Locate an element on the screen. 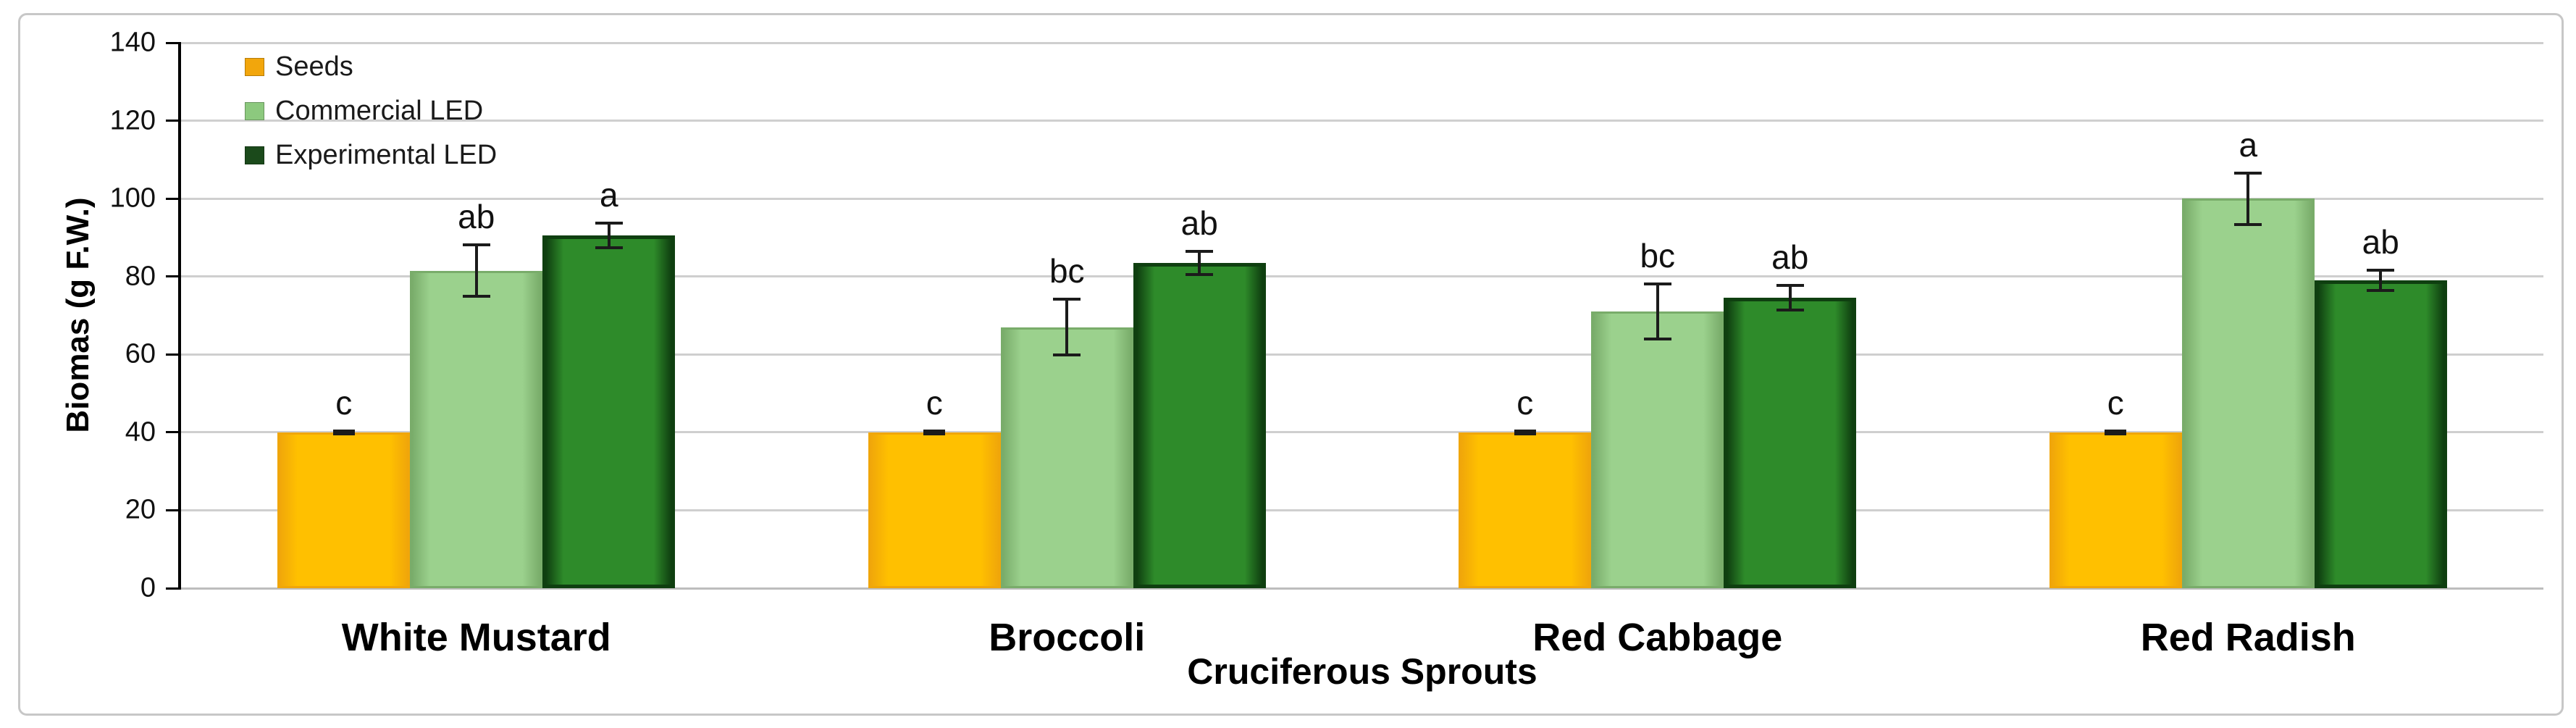 The width and height of the screenshot is (2576, 728). y-tick-label-60: 60 is located at coordinates (140, 353).